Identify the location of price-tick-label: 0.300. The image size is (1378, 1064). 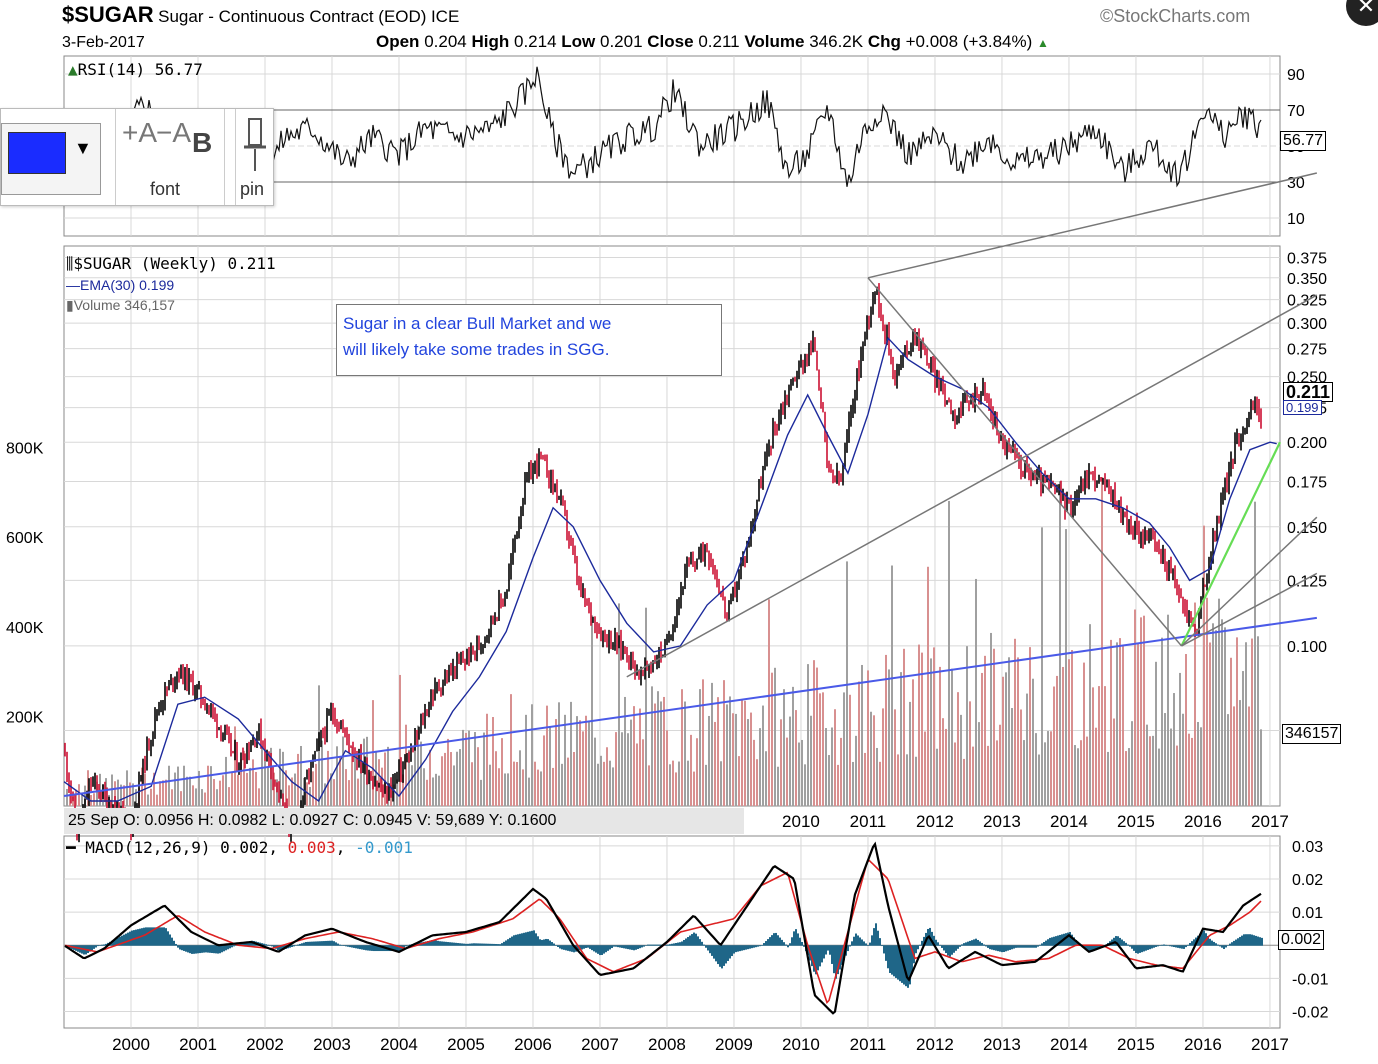
(1307, 324).